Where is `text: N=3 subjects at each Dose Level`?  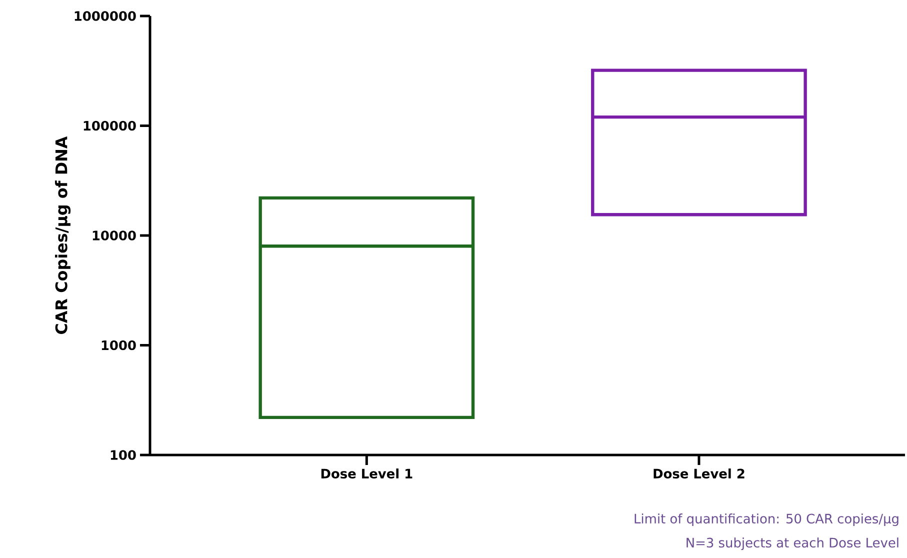
text: N=3 subjects at each Dose Level is located at coordinates (792, 544).